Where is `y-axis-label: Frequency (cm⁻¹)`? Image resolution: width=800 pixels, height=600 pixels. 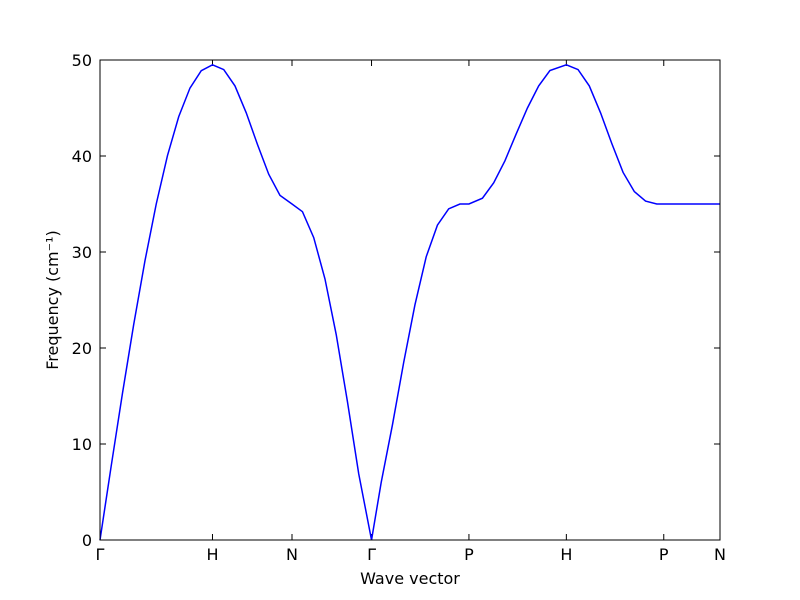
y-axis-label: Frequency (cm⁻¹) is located at coordinates (52, 299).